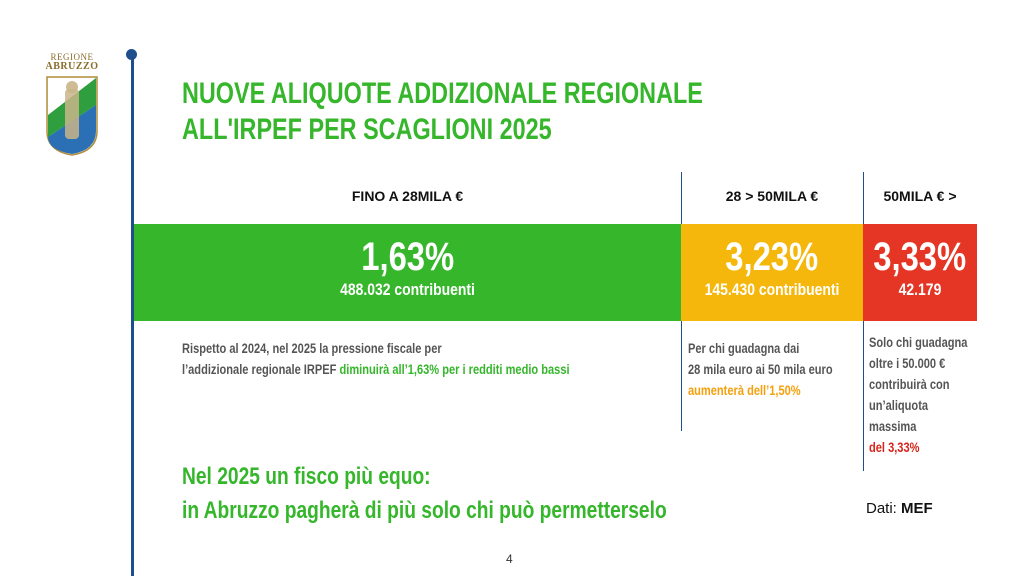  What do you see at coordinates (920, 257) in the screenshot?
I see `rate-high: 3,33%` at bounding box center [920, 257].